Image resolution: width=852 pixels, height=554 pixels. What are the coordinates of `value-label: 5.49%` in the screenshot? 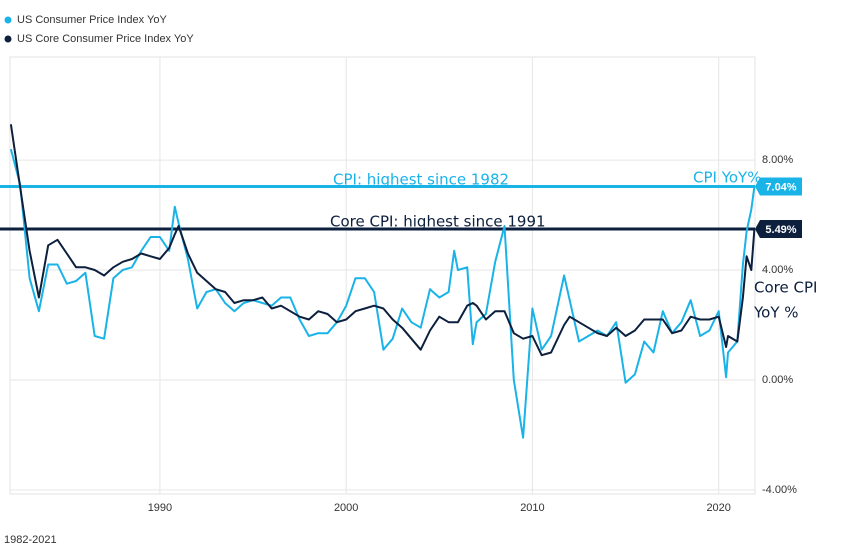 It's located at (780, 230).